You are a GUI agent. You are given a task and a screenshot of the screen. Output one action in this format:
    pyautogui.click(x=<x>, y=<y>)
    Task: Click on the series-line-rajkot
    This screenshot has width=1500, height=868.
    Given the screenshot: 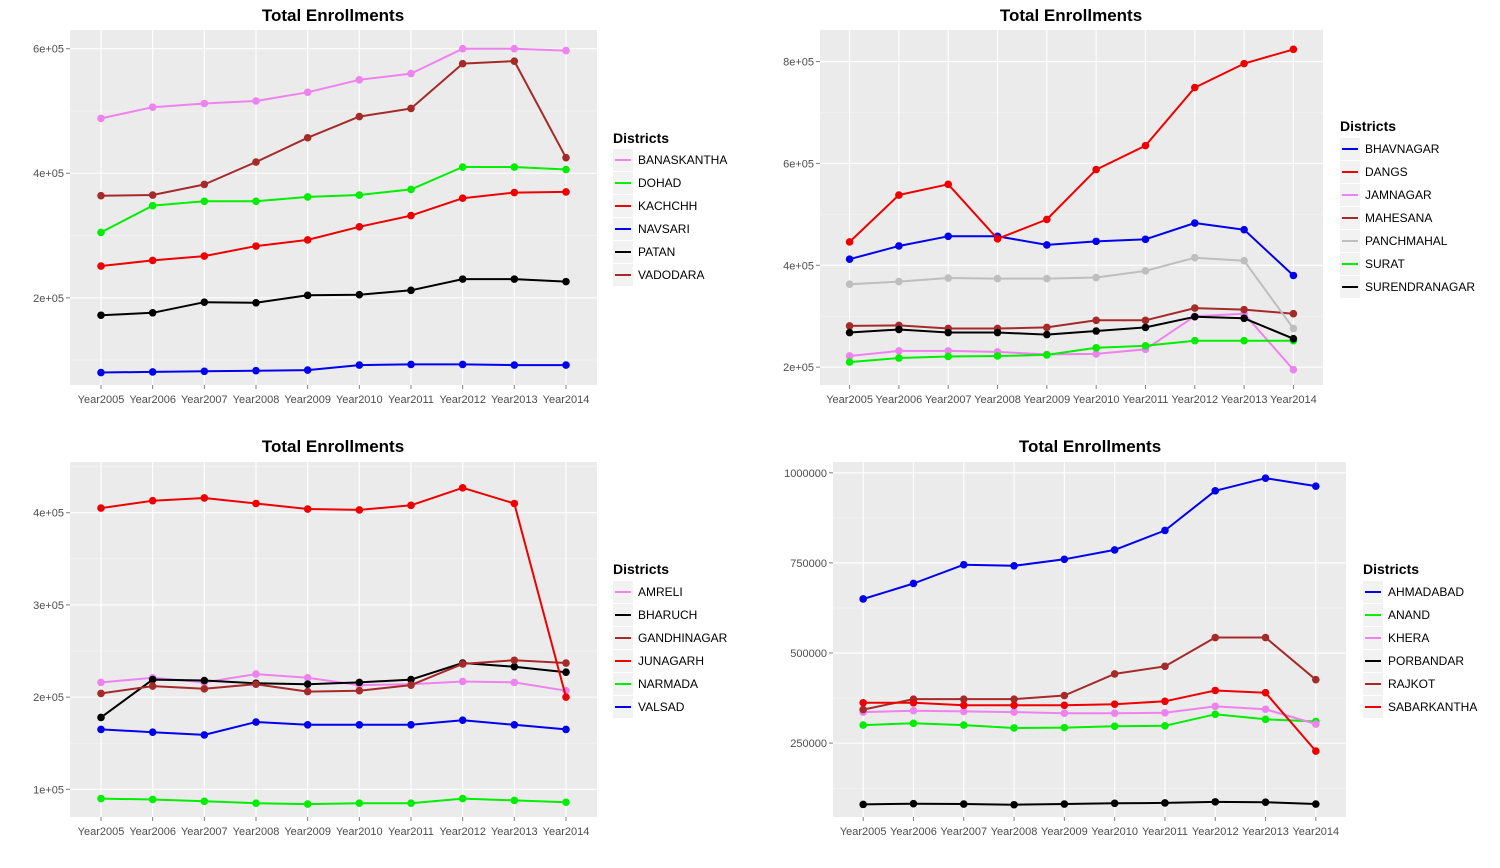 What is the action you would take?
    pyautogui.click(x=1089, y=673)
    